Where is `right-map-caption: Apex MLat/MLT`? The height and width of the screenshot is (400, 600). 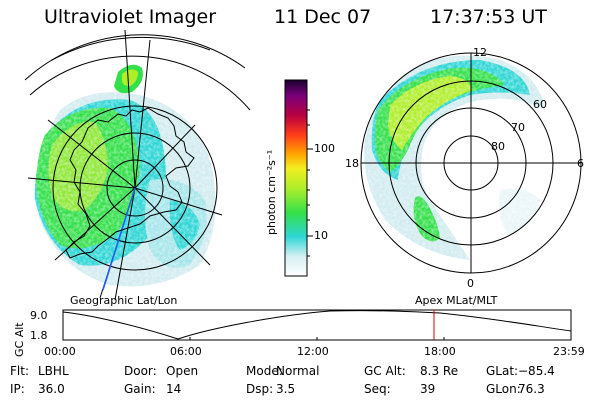
right-map-caption: Apex MLat/MLT is located at coordinates (456, 300).